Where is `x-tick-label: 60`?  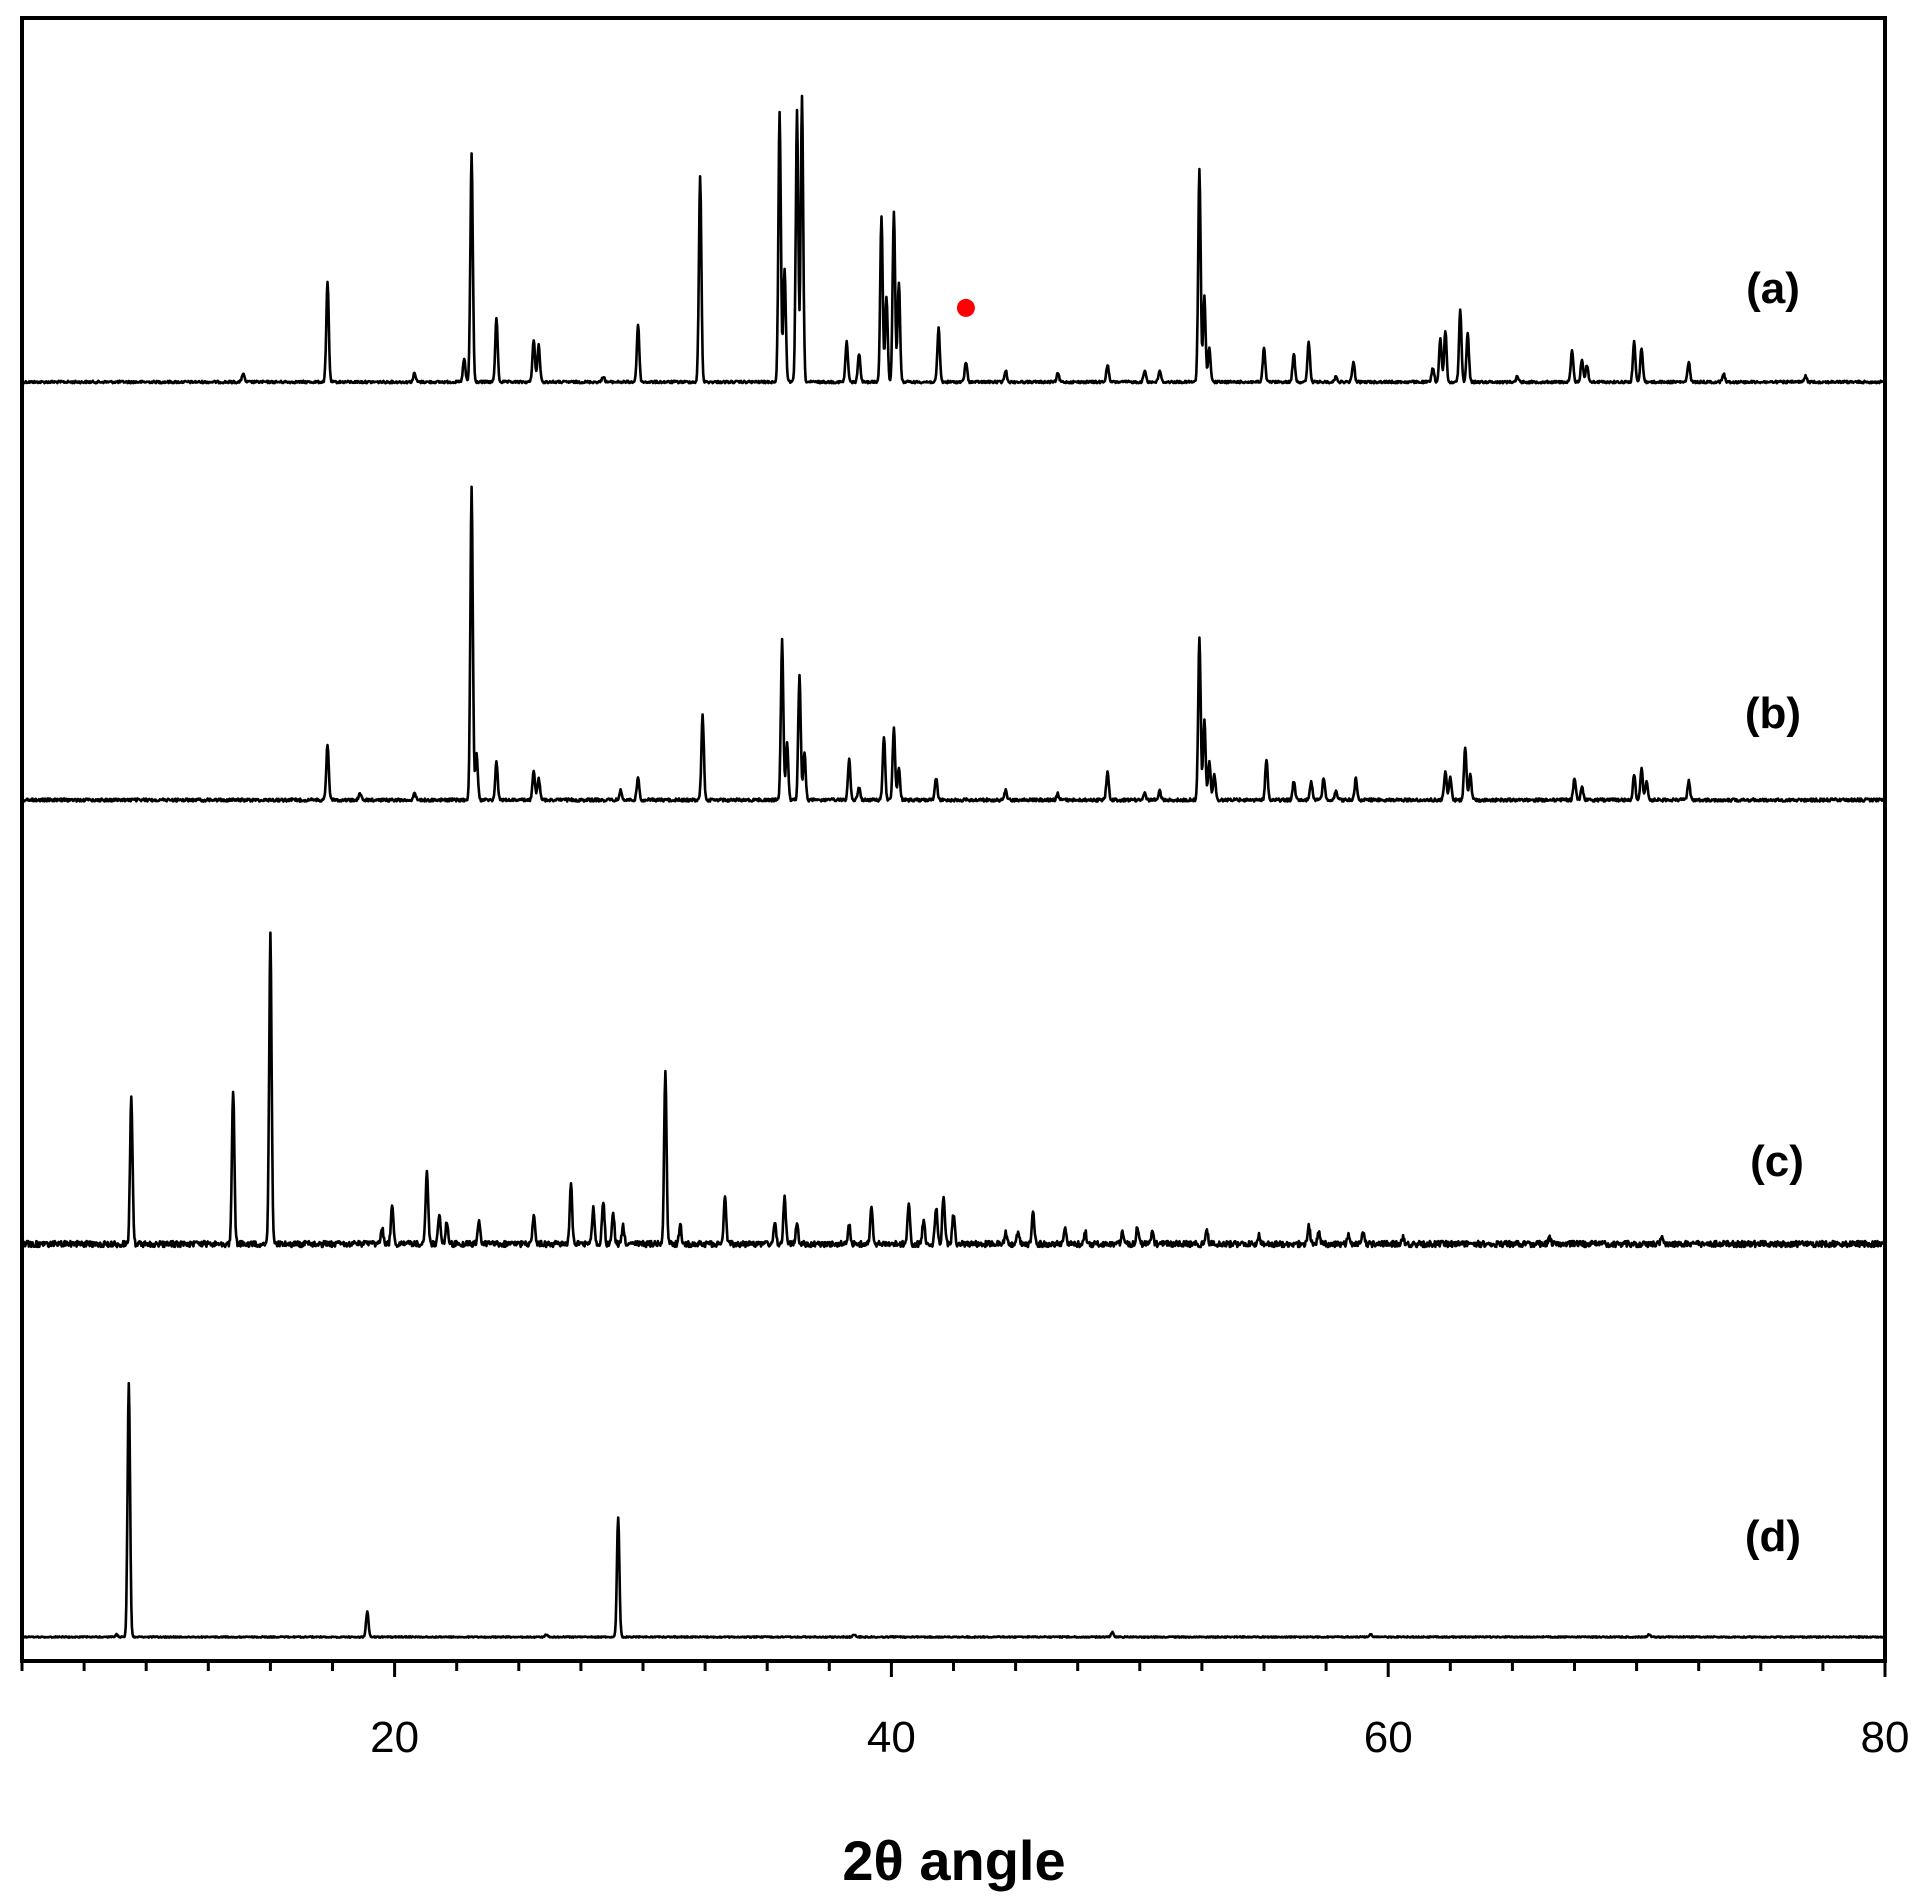 x-tick-label: 60 is located at coordinates (1388, 1737).